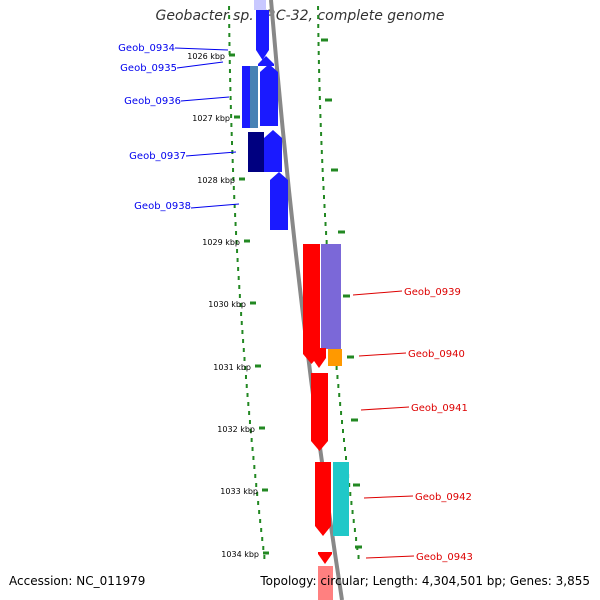 The image size is (600, 600). What do you see at coordinates (77, 581) in the screenshot?
I see `accession-text: Accession: NC_011979` at bounding box center [77, 581].